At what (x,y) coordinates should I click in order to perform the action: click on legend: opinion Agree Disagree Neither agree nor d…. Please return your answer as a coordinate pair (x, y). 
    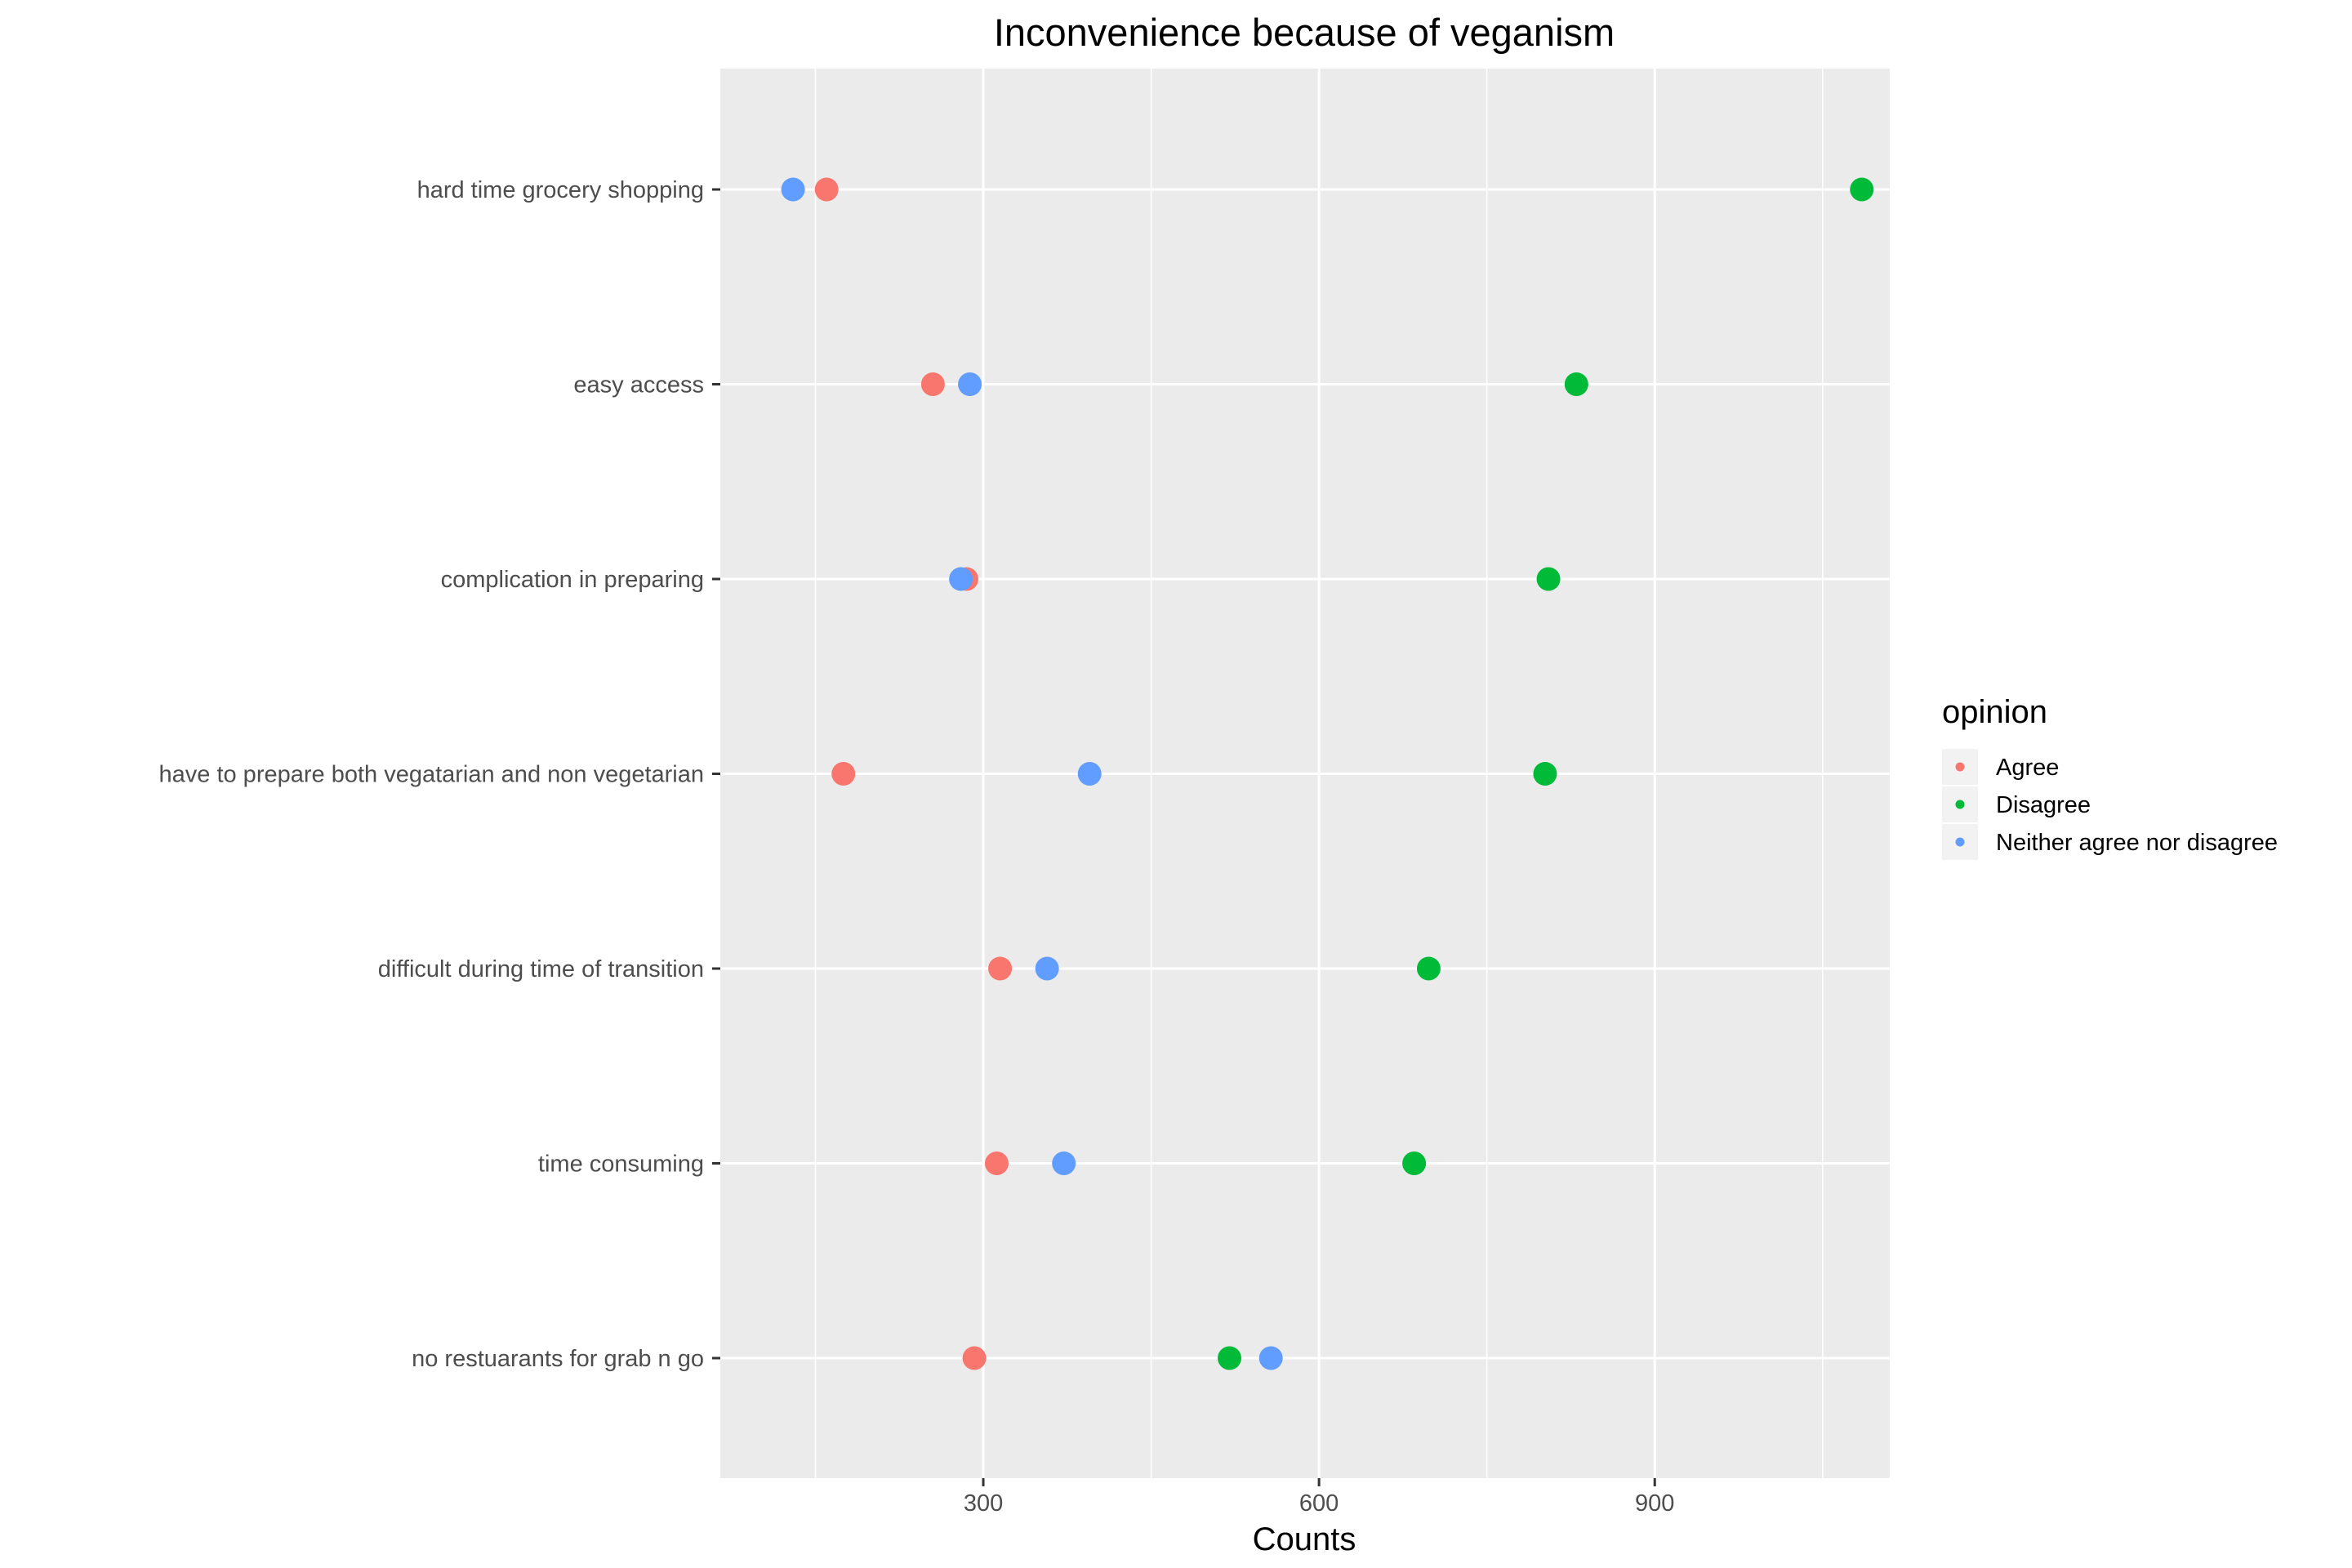
    Looking at the image, I should click on (2110, 777).